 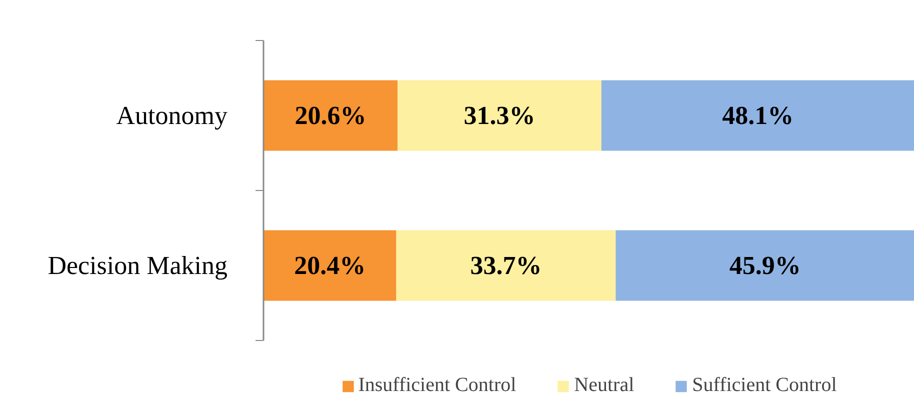 I want to click on data-label: 20.6%, so click(x=330, y=115).